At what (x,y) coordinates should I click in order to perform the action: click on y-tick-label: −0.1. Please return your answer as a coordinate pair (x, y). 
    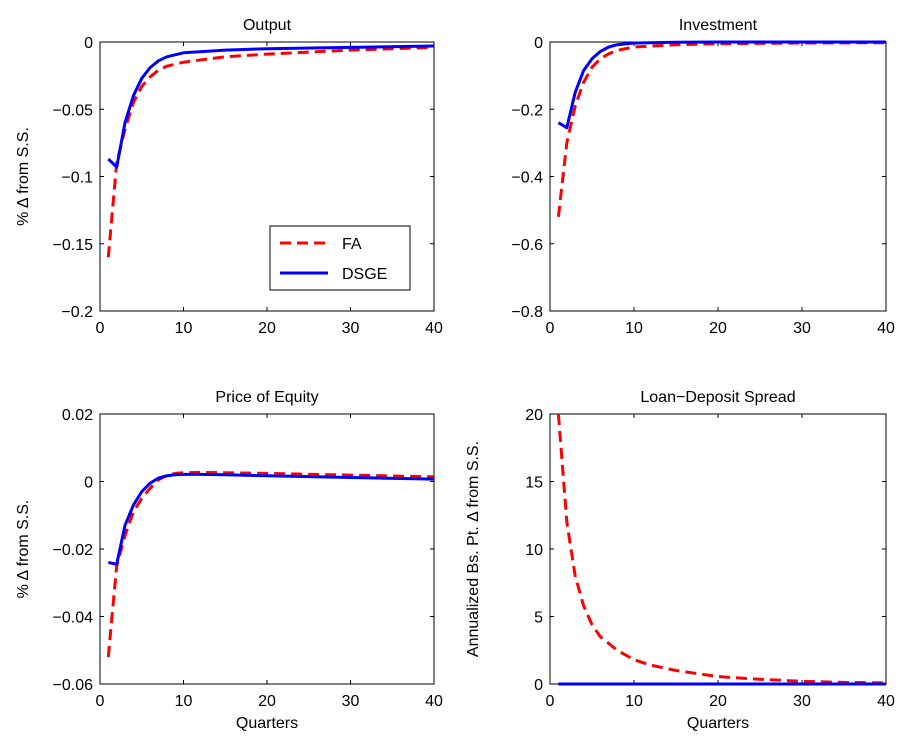
    Looking at the image, I should click on (77, 178).